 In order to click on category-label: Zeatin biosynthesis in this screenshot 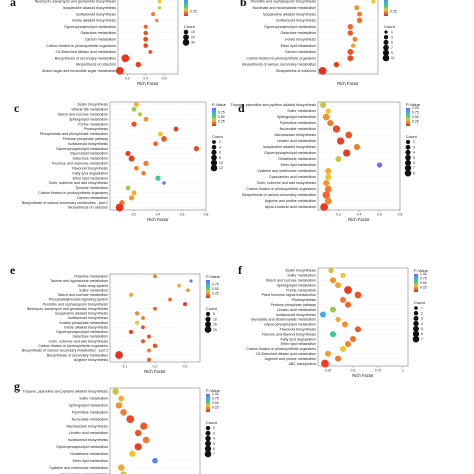, I will do `click(300, 271)`.